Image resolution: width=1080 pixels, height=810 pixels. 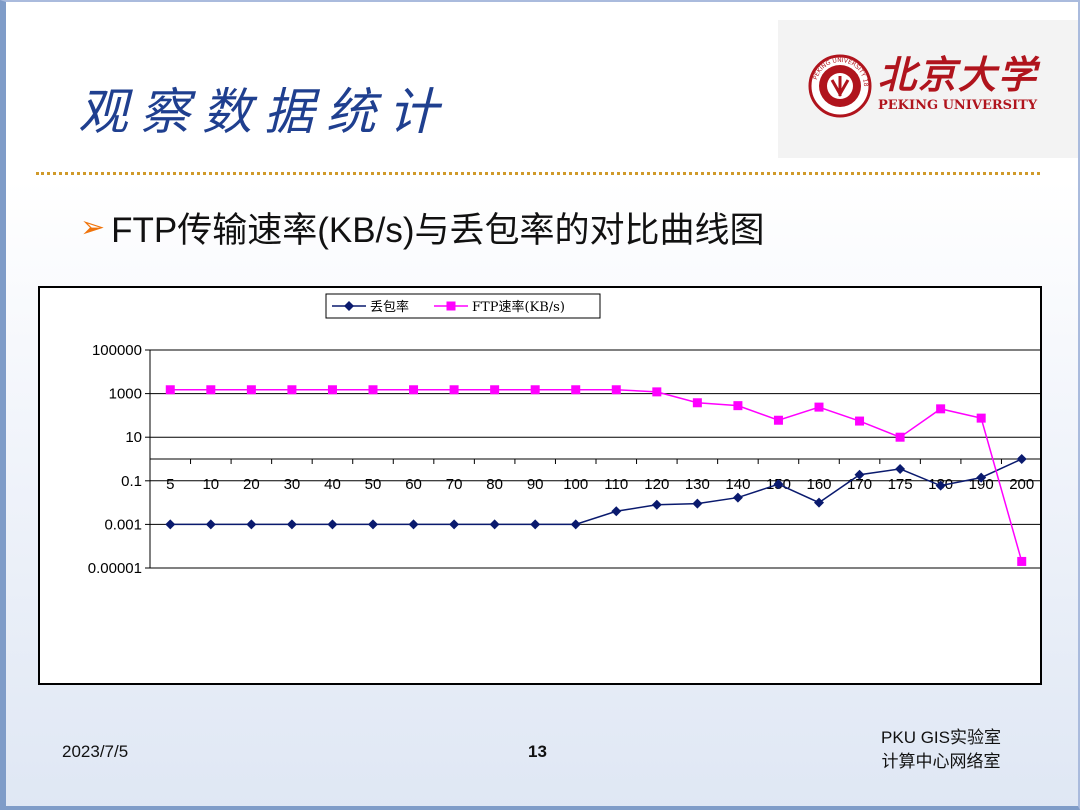 What do you see at coordinates (941, 750) in the screenshot?
I see `footer-organization: PKU GIS实验室 计算中心网络室` at bounding box center [941, 750].